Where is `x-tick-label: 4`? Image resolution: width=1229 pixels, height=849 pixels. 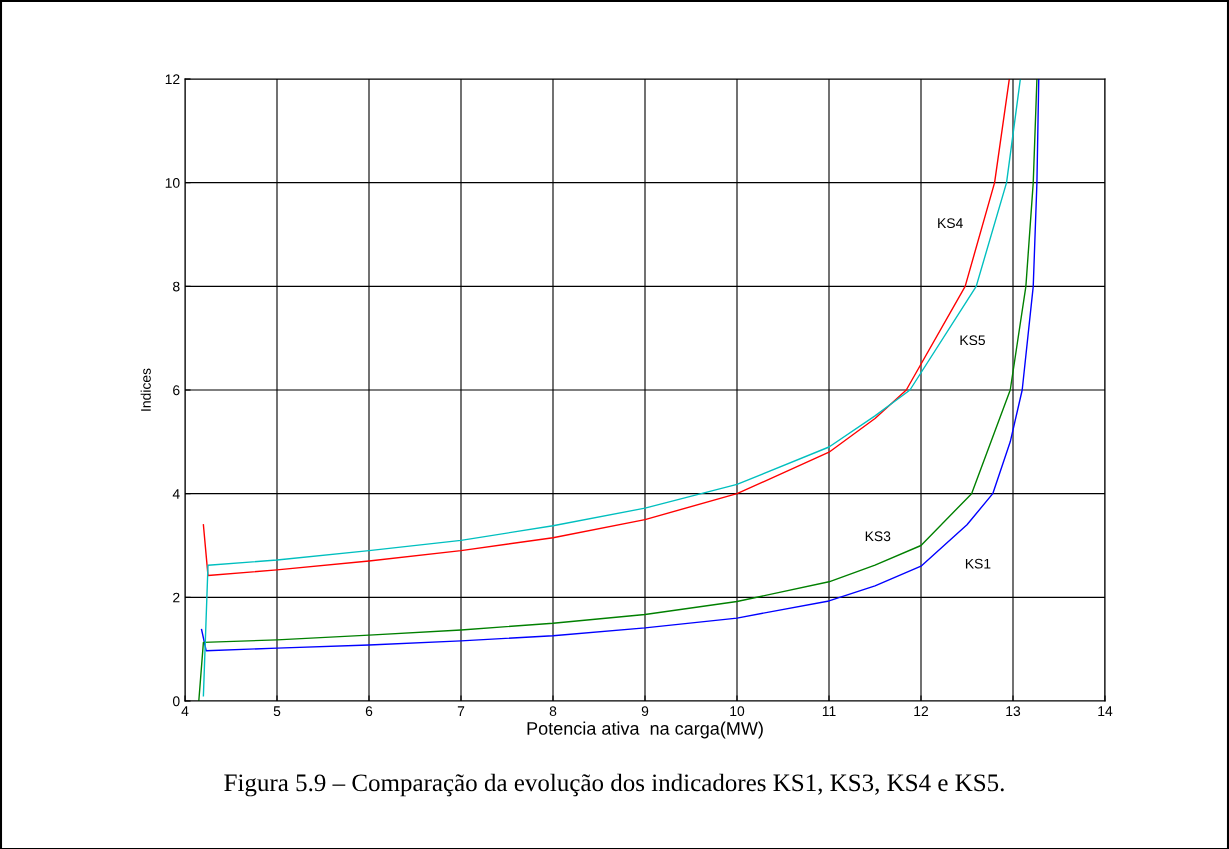 x-tick-label: 4 is located at coordinates (185, 711).